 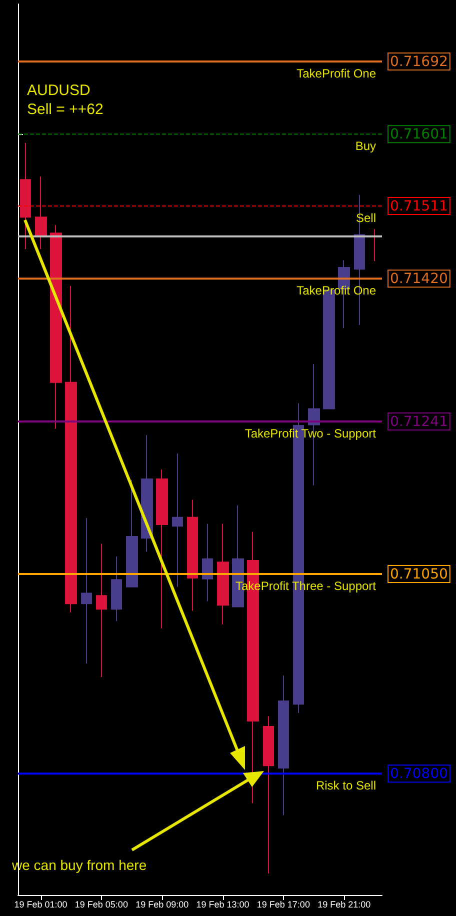 I want to click on x-tick-label: 19 Feb 09:00, so click(x=162, y=905).